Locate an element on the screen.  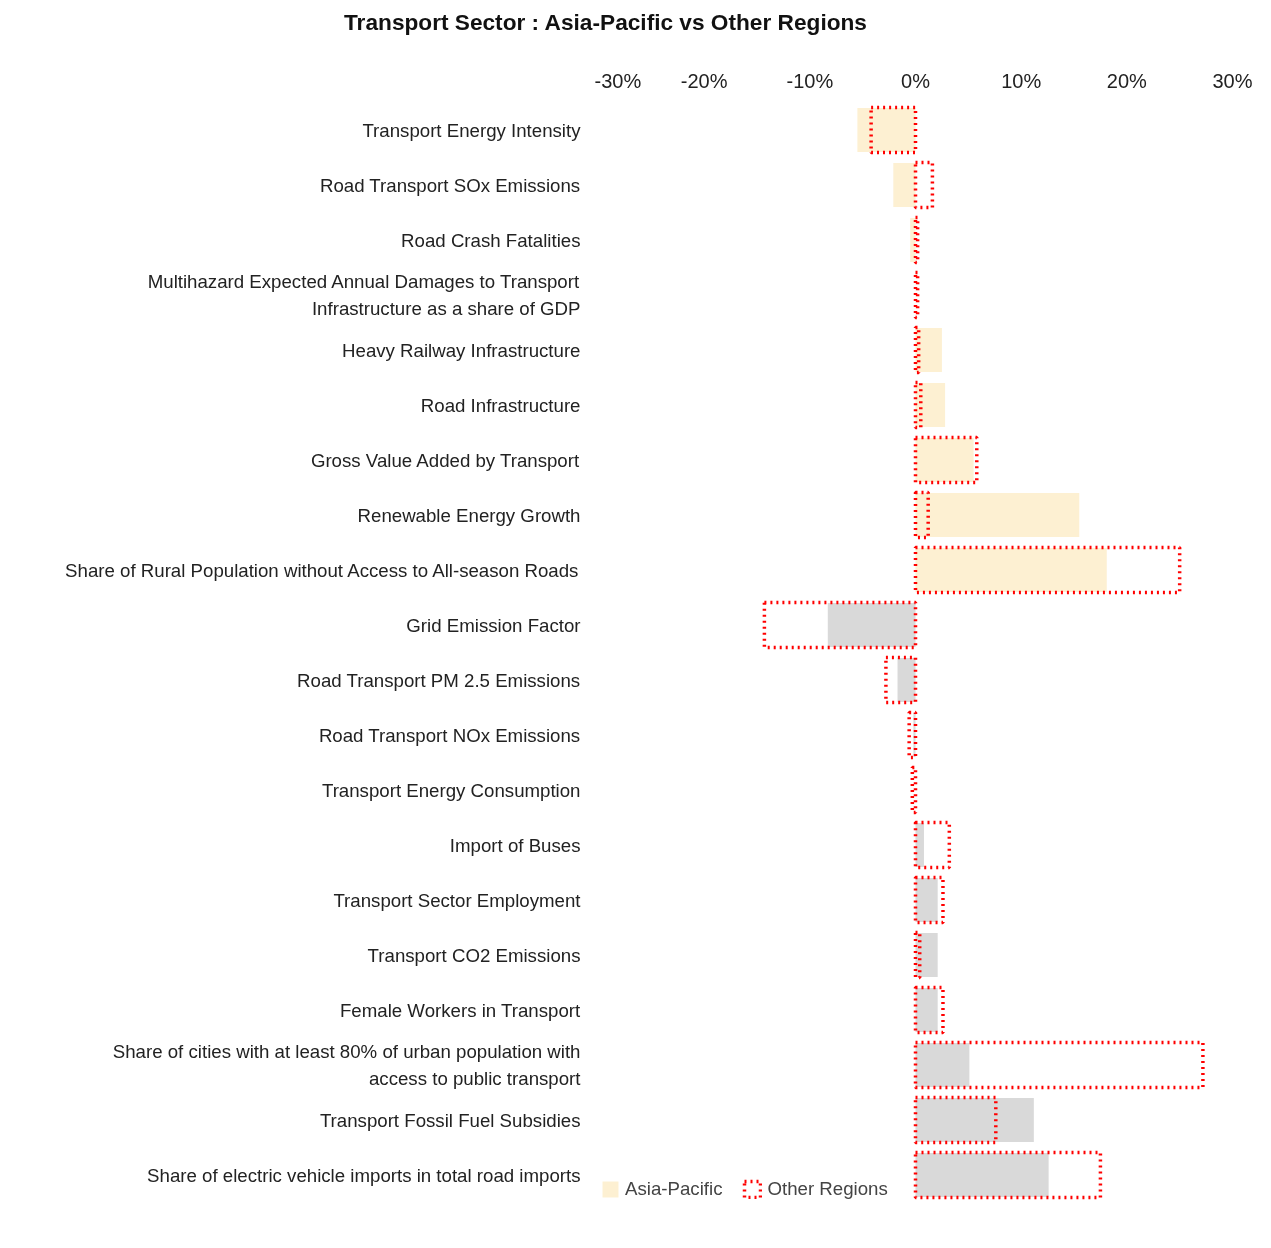
y-tick-label: Transport Fossil Fuel Subsidies is located at coordinates (450, 1120).